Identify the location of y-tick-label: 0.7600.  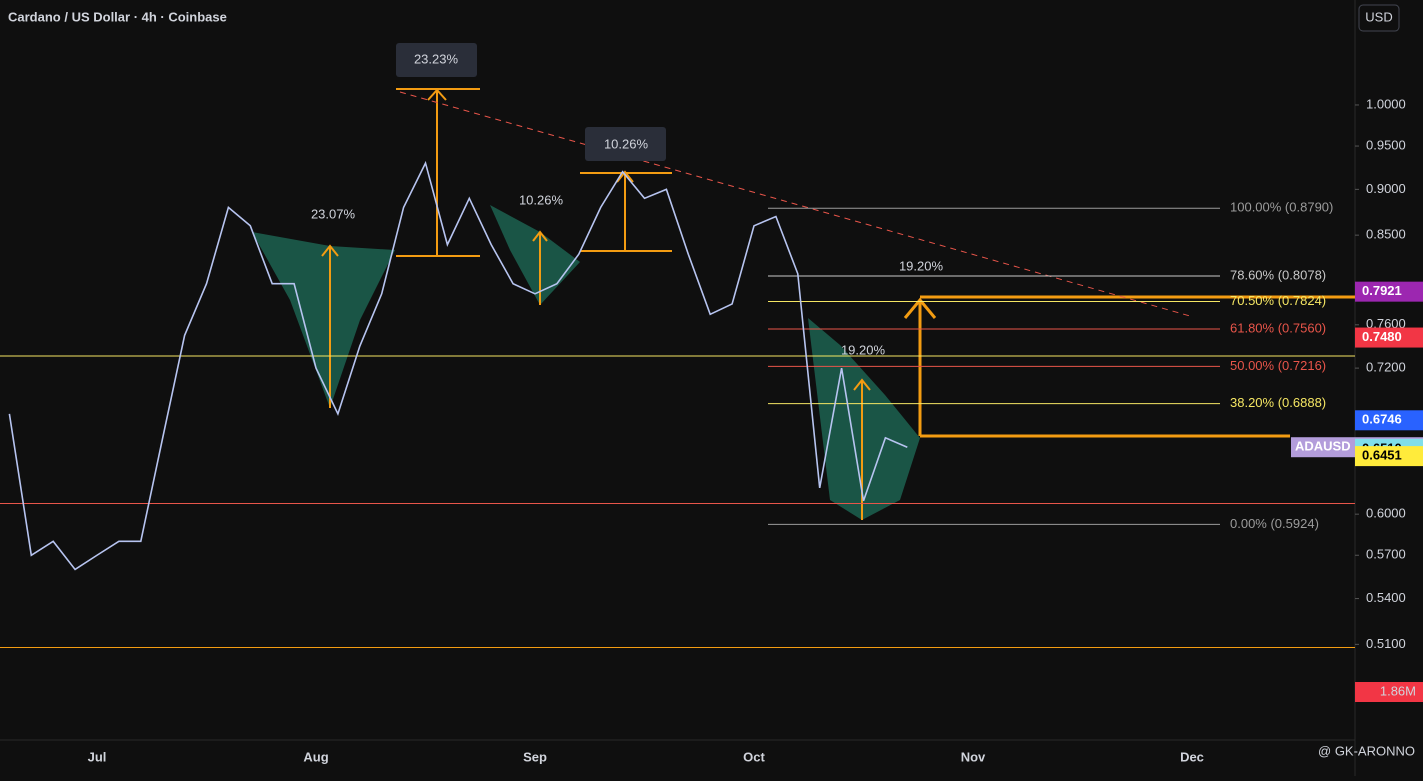
(1386, 323).